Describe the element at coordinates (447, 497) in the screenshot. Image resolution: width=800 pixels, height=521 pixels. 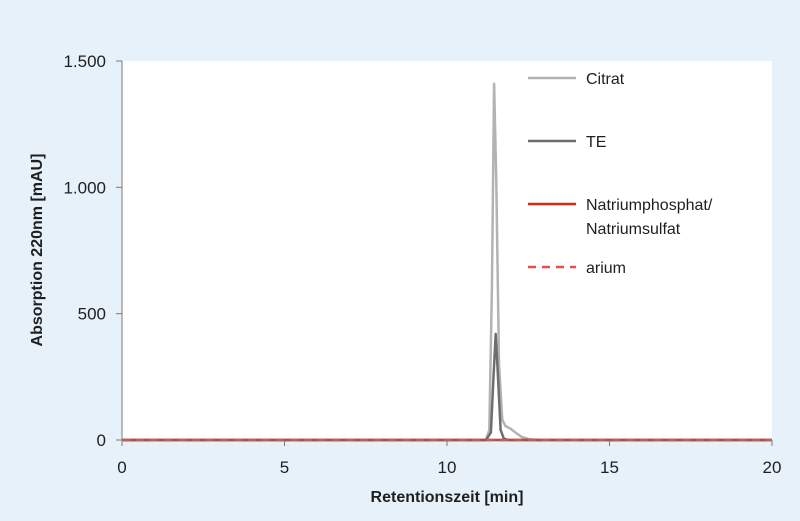
I see `x-axis-title: Retentionszeit [min]` at that location.